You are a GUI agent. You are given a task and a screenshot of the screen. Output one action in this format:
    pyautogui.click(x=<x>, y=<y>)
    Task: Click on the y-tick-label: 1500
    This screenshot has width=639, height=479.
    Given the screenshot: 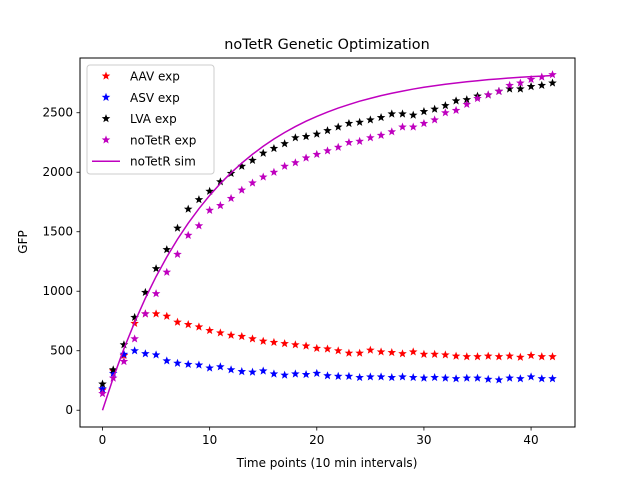 What is the action you would take?
    pyautogui.click(x=57, y=232)
    